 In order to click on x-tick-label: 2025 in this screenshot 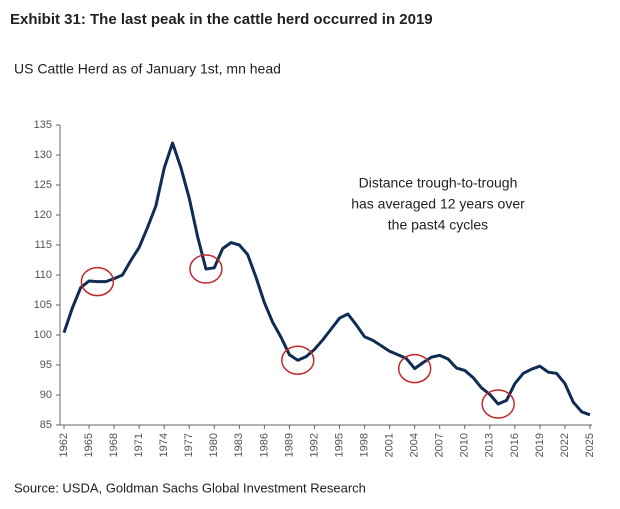, I will do `click(590, 445)`.